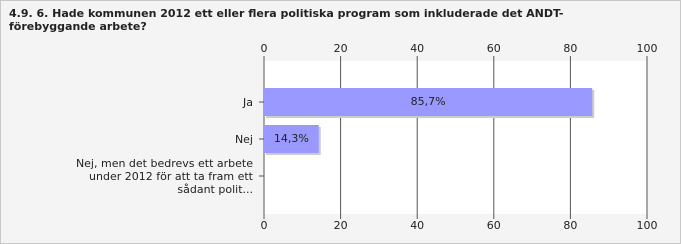 This screenshot has height=244, width=681. Describe the element at coordinates (248, 102) in the screenshot. I see `y-tick-label: Ja` at that location.